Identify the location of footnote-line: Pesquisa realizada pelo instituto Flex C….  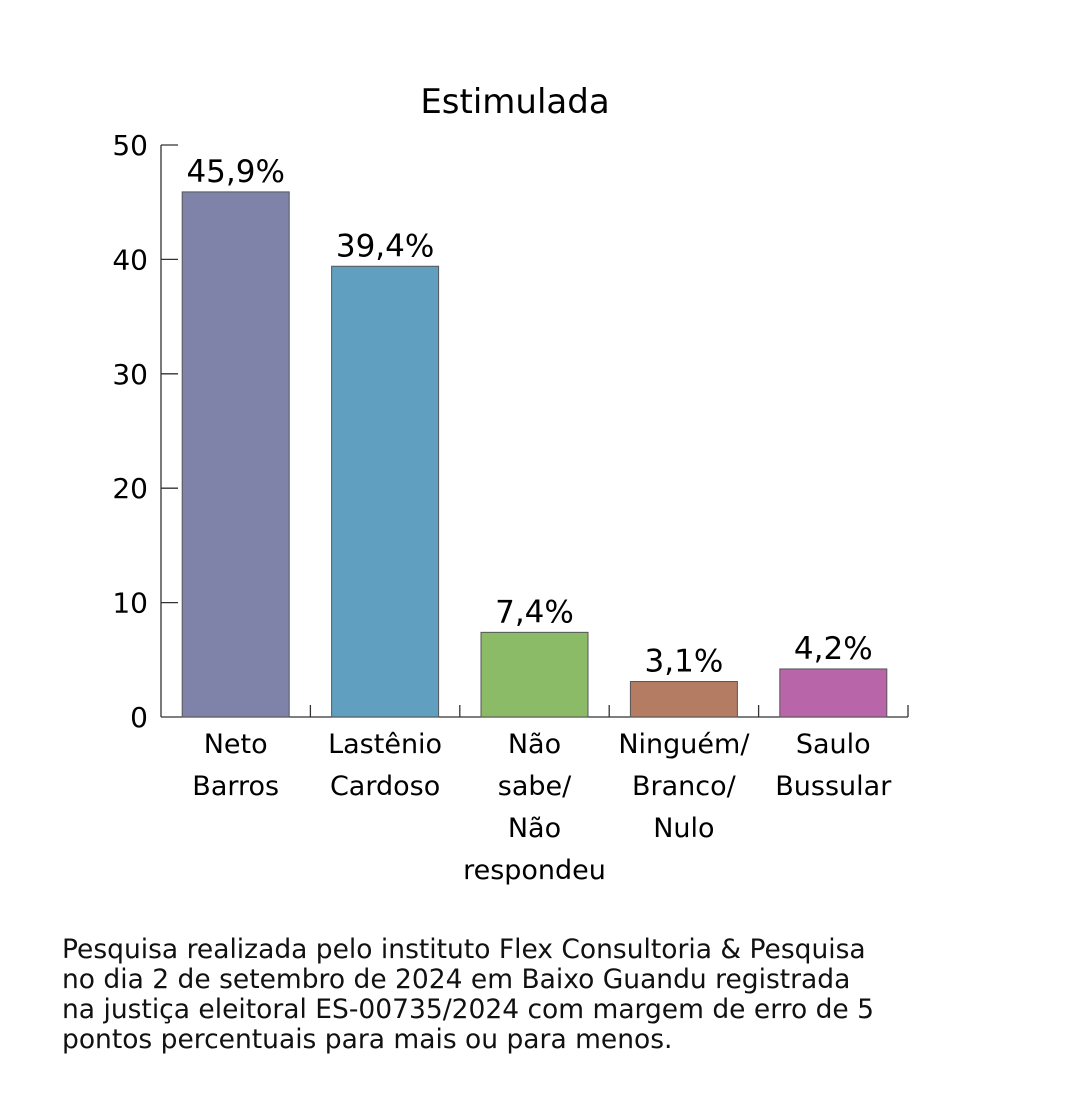
(464, 949).